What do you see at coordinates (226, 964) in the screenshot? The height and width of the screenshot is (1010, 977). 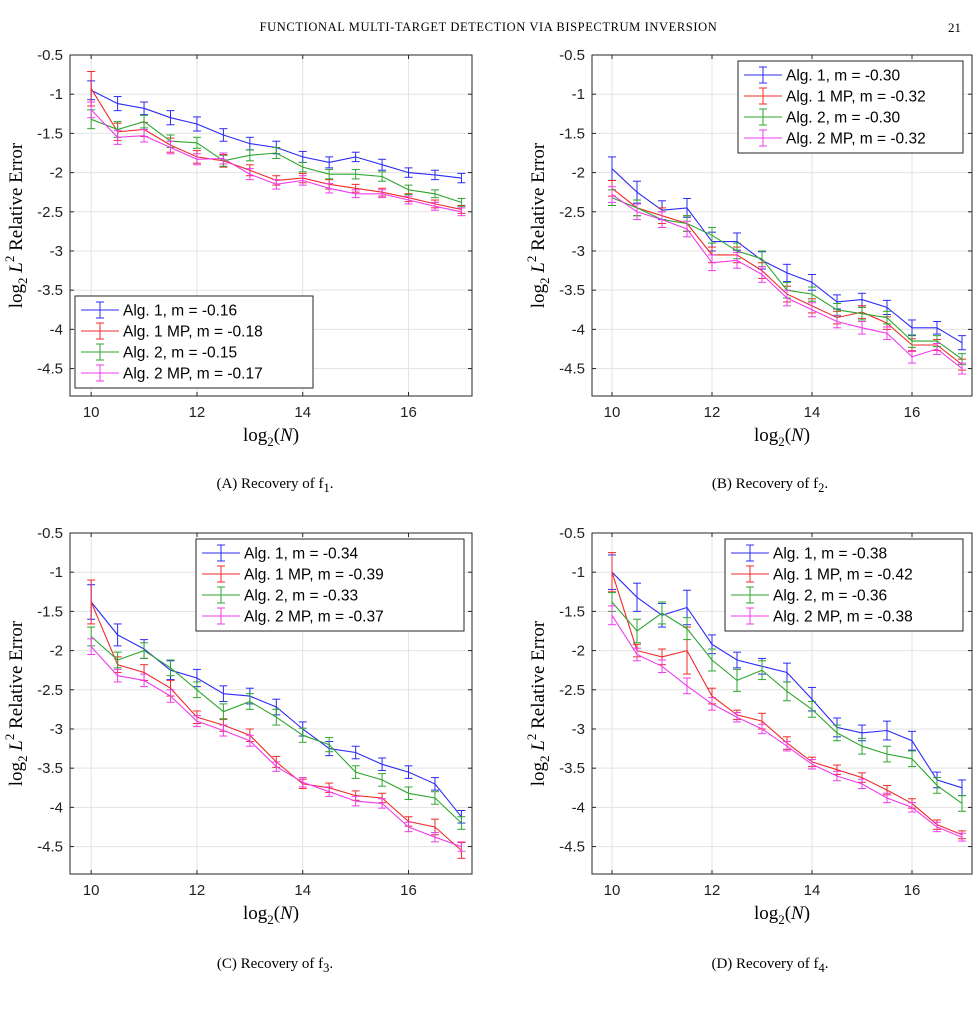 I see `caption-letter: (C)` at bounding box center [226, 964].